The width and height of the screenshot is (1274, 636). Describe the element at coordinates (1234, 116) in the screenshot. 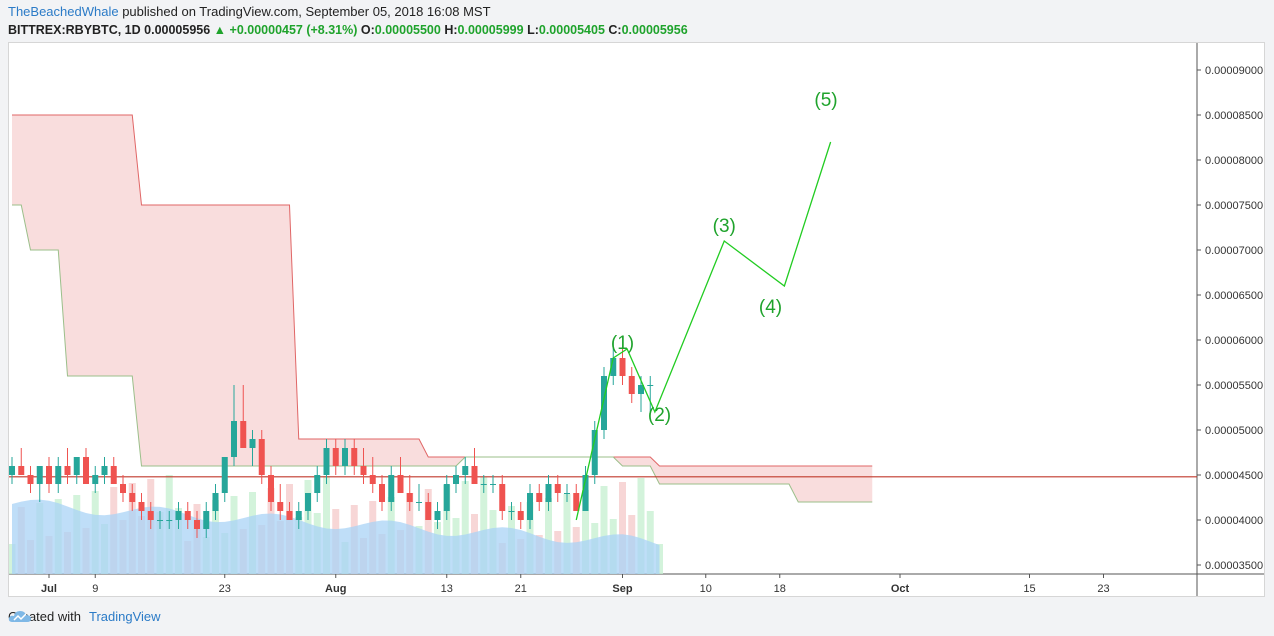

I see `price-tick-label: 0.00008500` at that location.